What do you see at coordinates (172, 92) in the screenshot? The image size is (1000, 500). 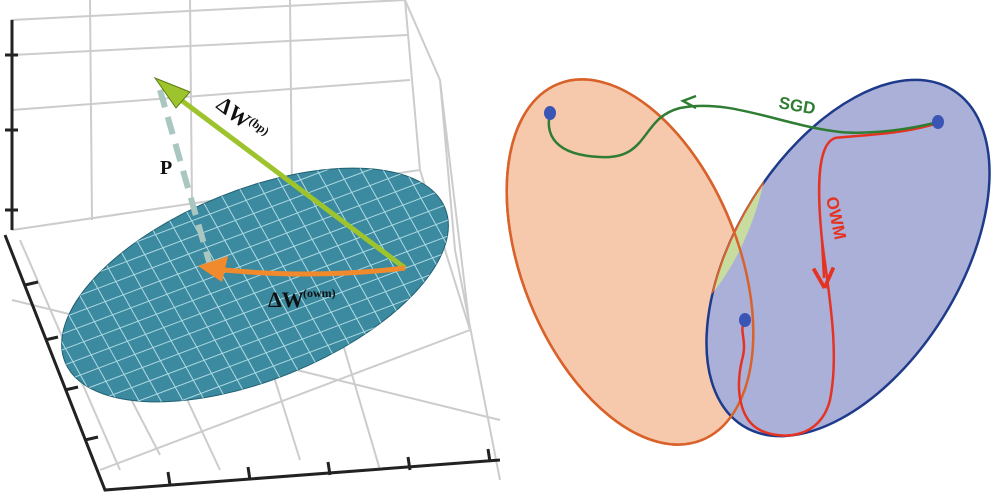 I see `bp-arrowhead` at bounding box center [172, 92].